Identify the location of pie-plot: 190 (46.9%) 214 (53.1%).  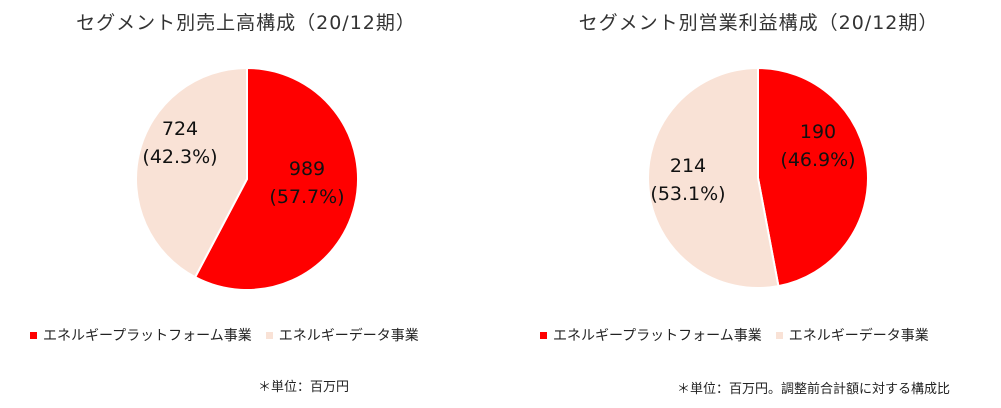
(758, 177).